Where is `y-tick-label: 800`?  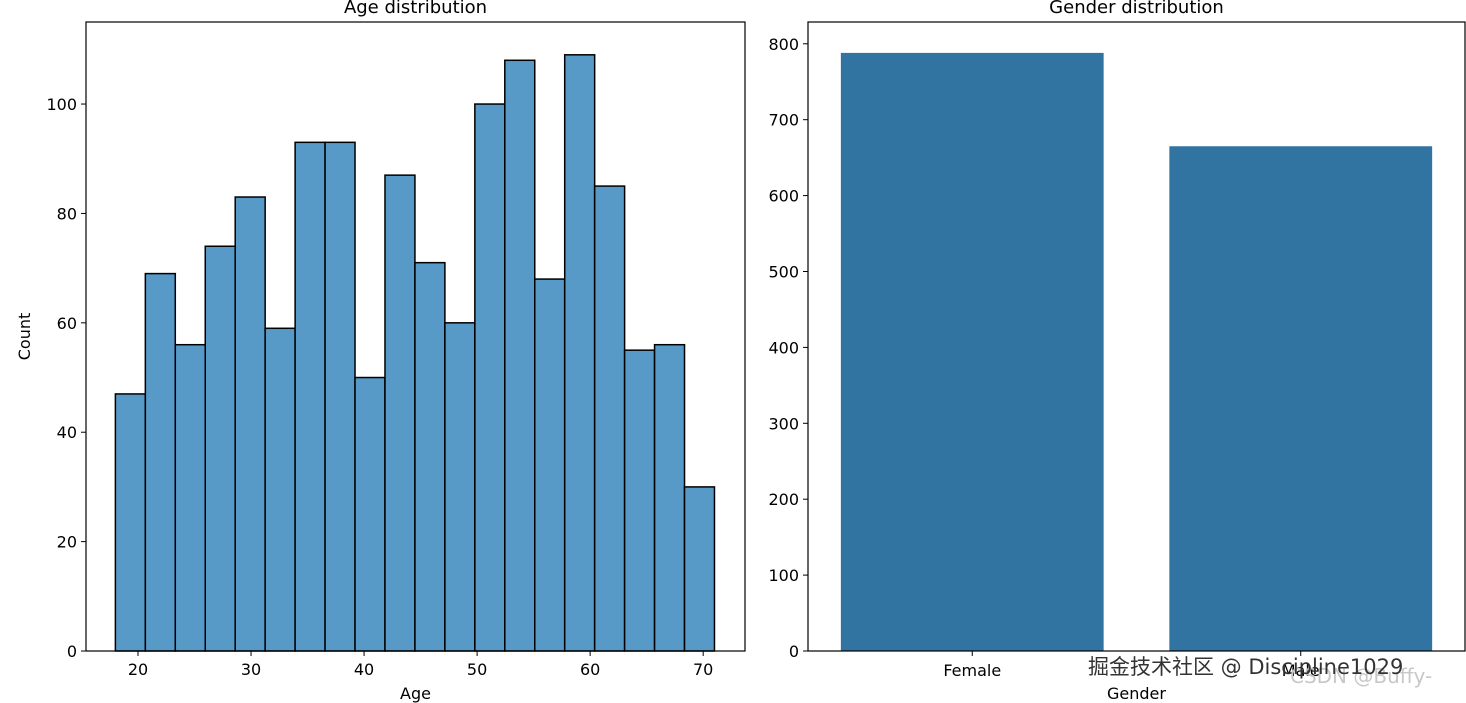 y-tick-label: 800 is located at coordinates (783, 44).